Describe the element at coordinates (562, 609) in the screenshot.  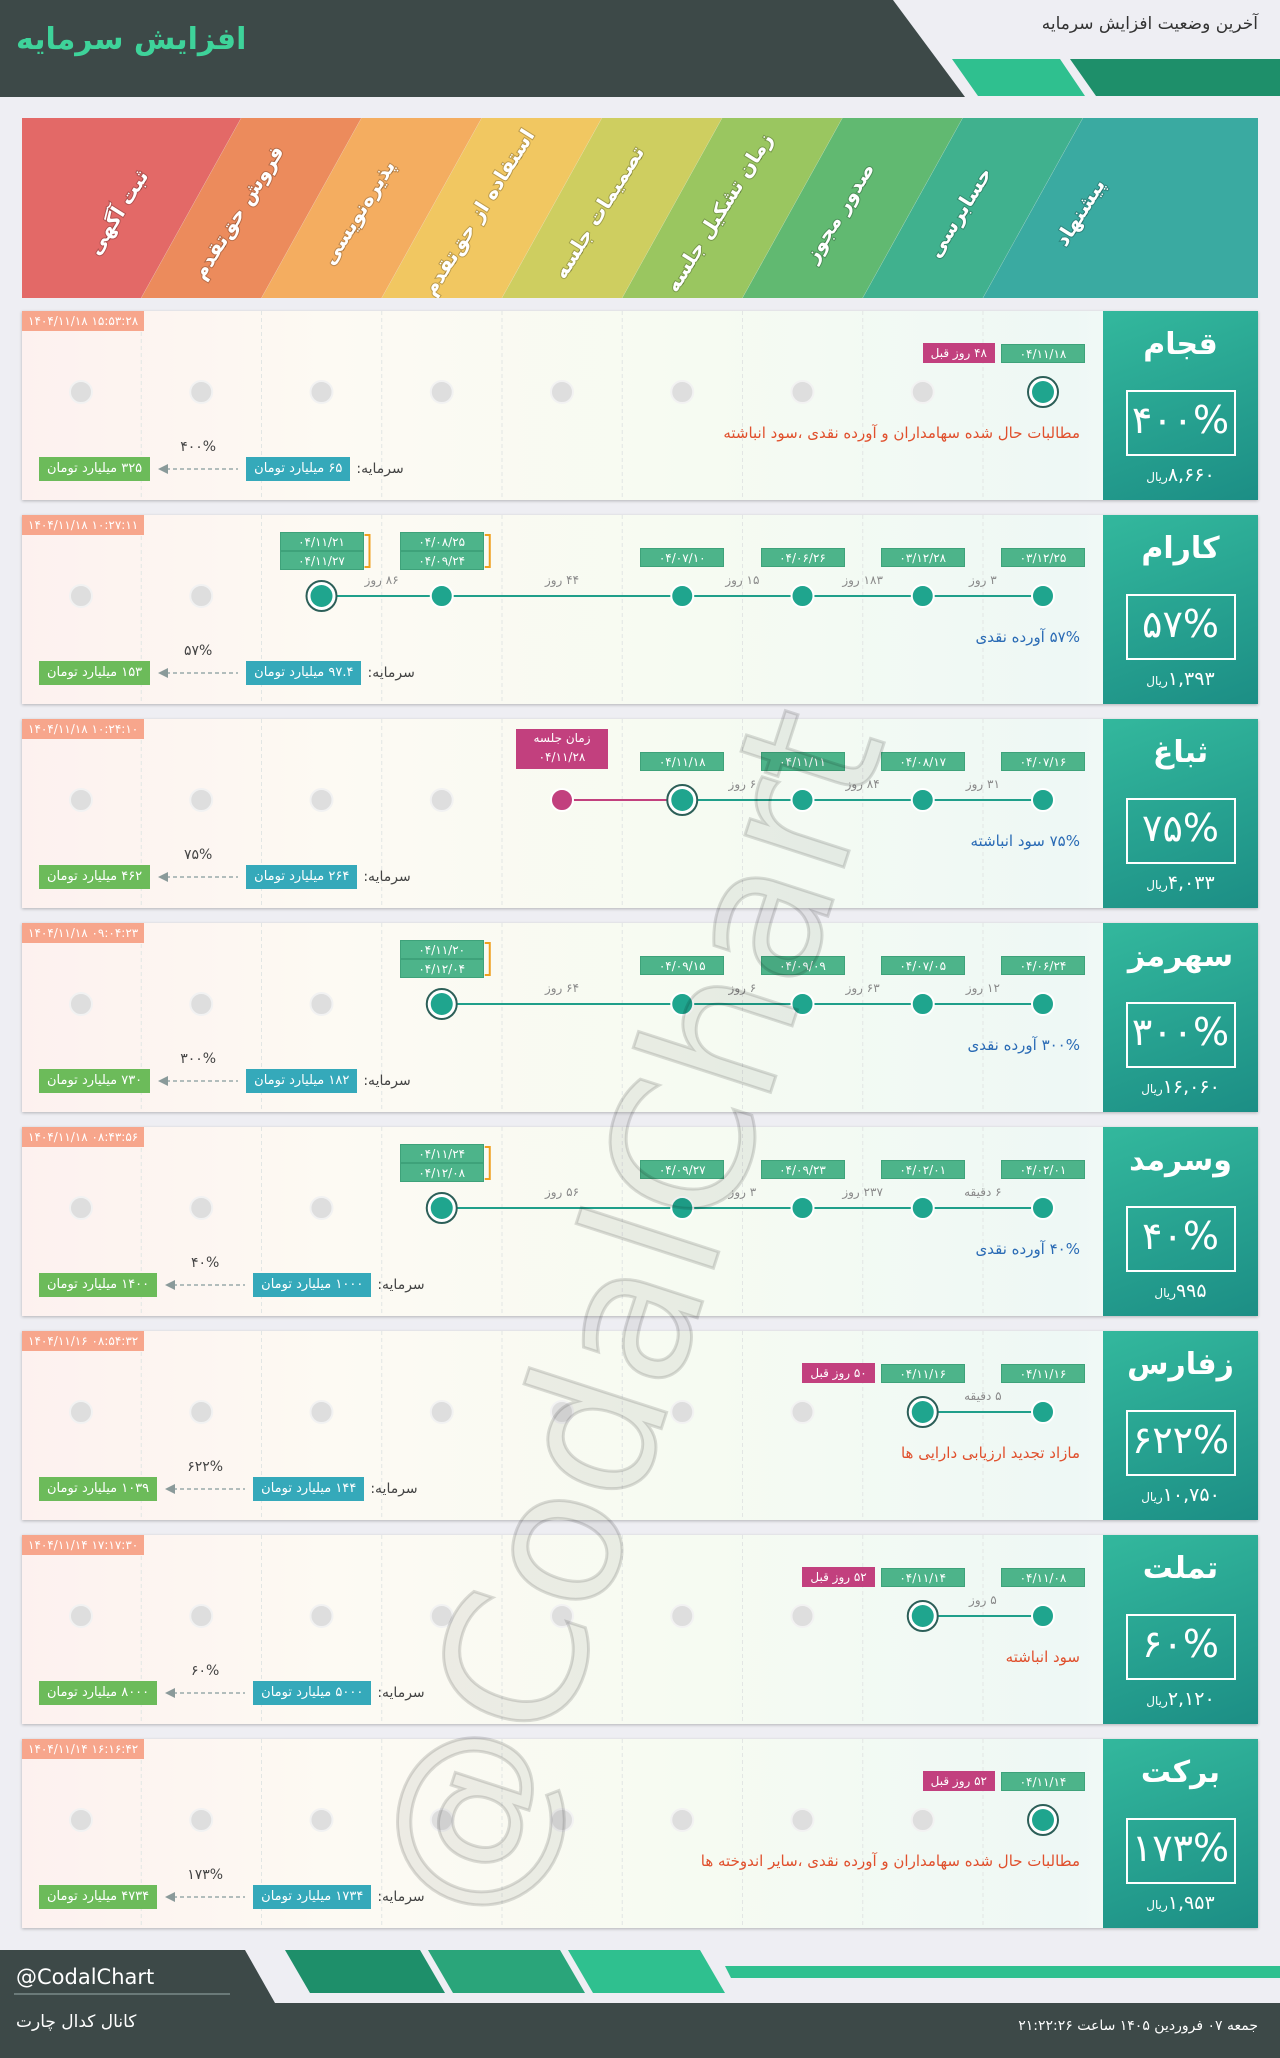
I see `row-graphics: ۳ روز ۱۸۳ روز ۱۵ روز ۴۴ روز ۸۶ روز` at that location.